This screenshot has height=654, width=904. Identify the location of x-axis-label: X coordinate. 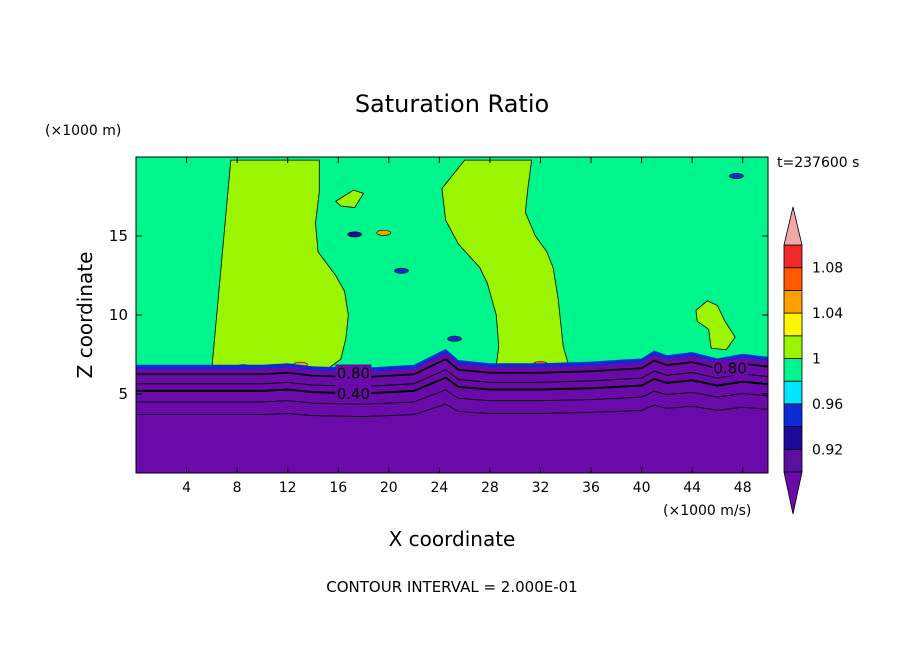
(452, 539).